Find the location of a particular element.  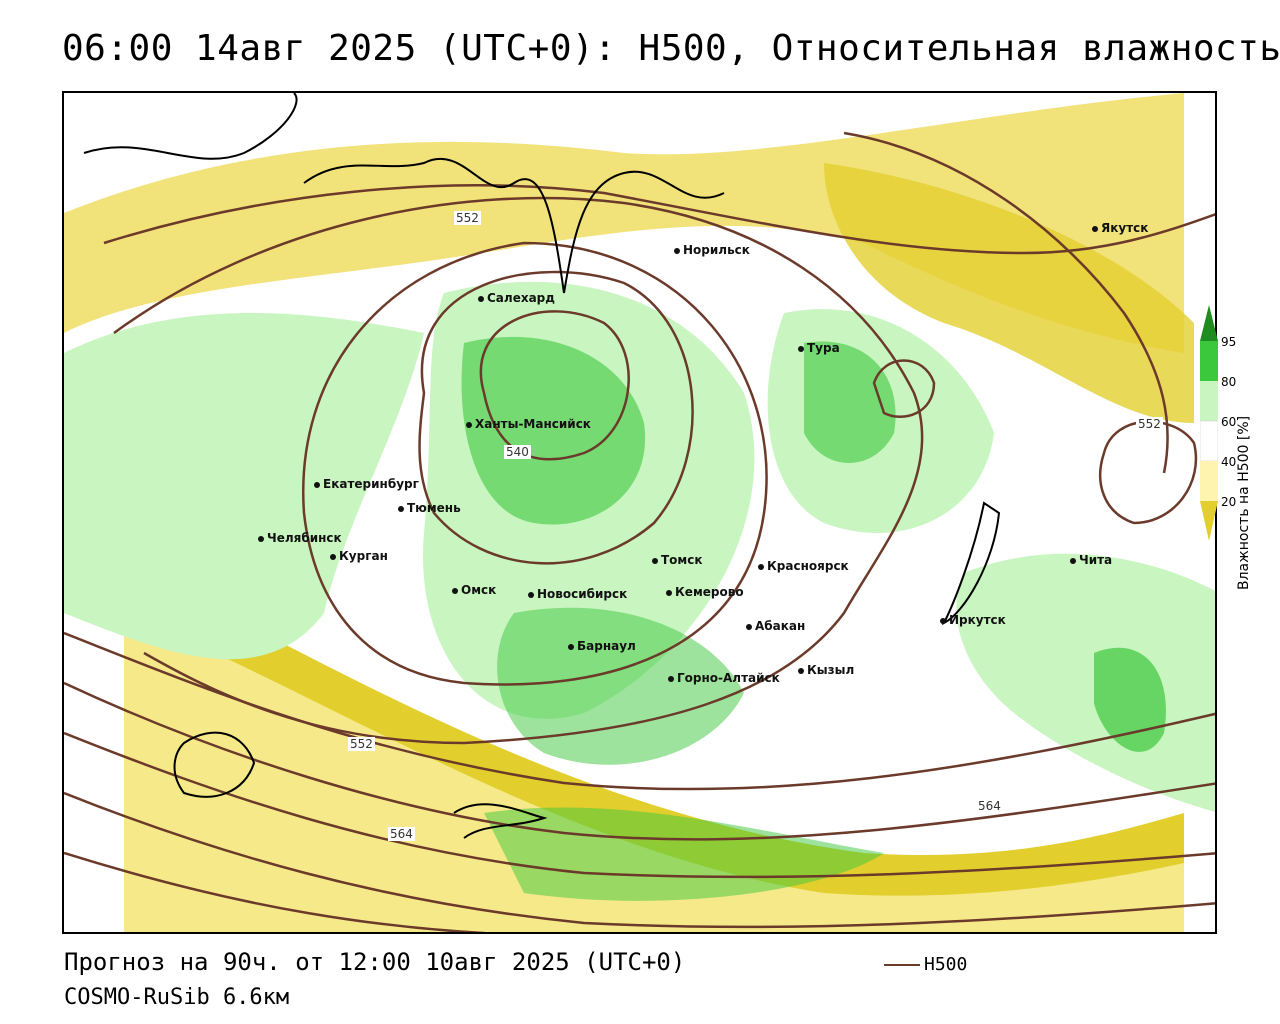

colorbar-title: Влажность на H500 [%] is located at coordinates (1244, 502).